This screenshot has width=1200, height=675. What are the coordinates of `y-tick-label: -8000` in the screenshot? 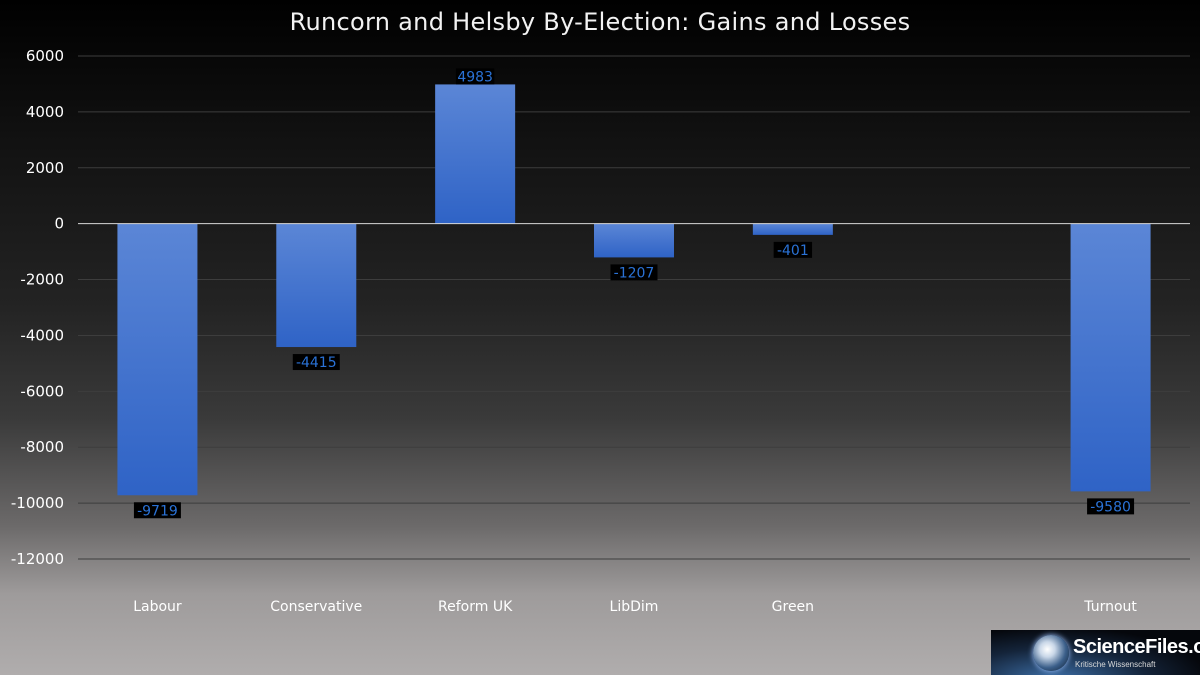 It's located at (42, 447).